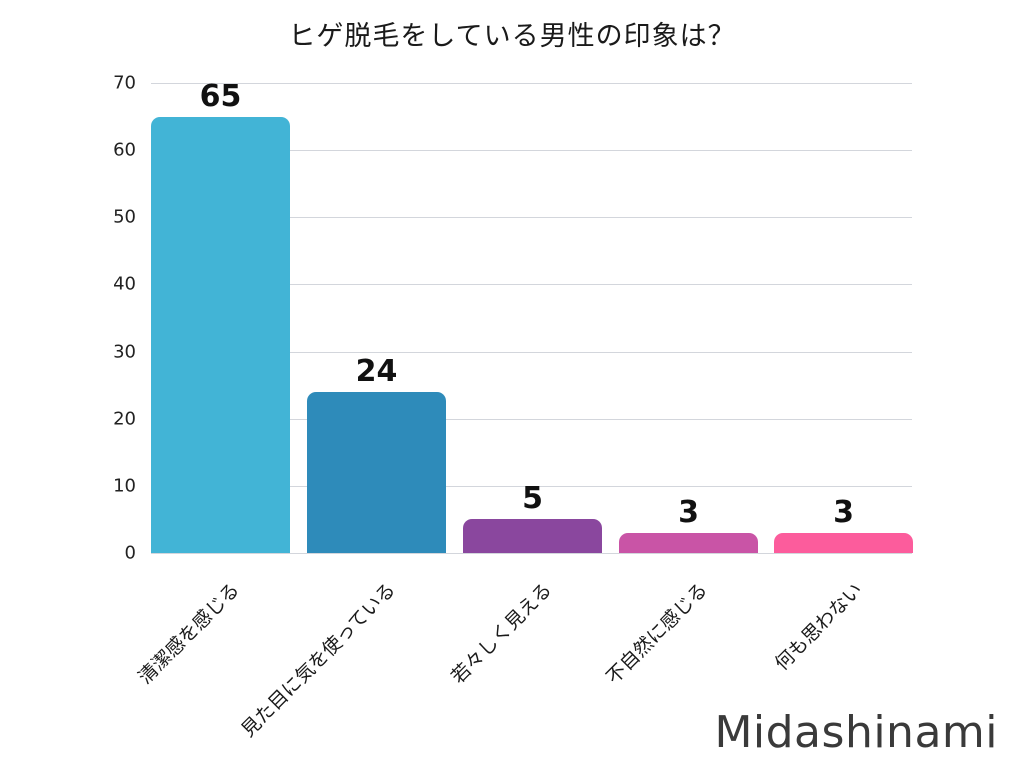  What do you see at coordinates (124, 486) in the screenshot?
I see `y-tick-label: 10` at bounding box center [124, 486].